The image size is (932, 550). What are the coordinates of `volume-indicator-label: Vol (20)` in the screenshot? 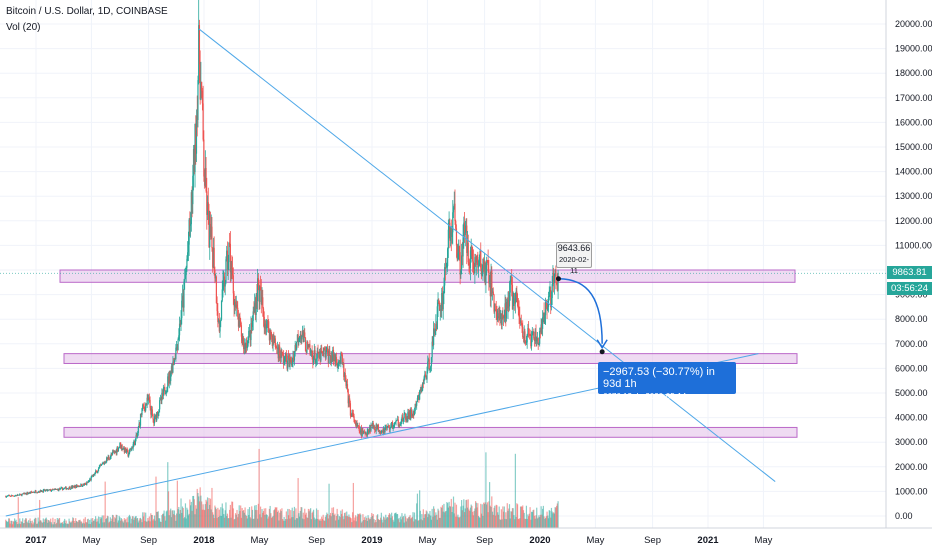 It's located at (23, 27).